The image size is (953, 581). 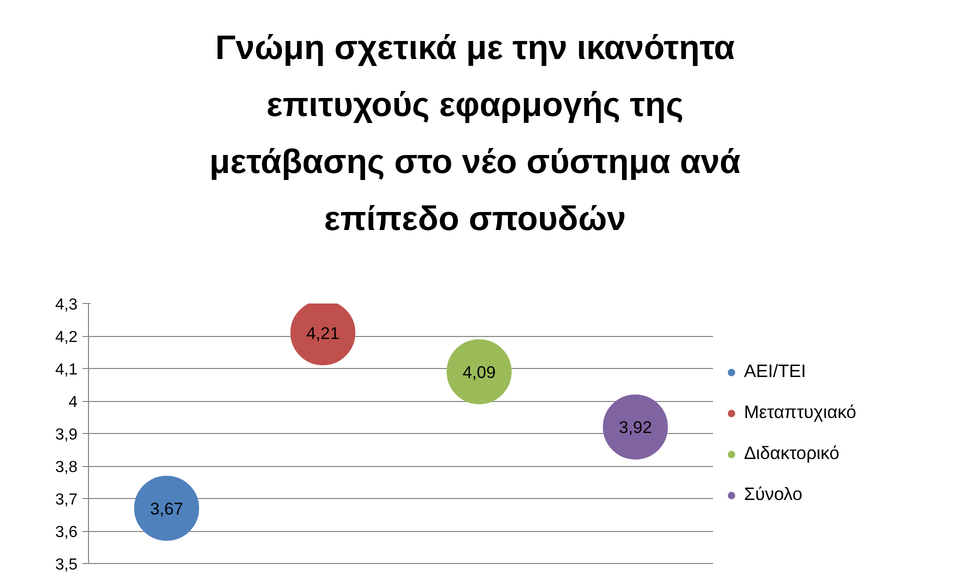 I want to click on y-tick-label: 3,5, so click(x=66, y=565).